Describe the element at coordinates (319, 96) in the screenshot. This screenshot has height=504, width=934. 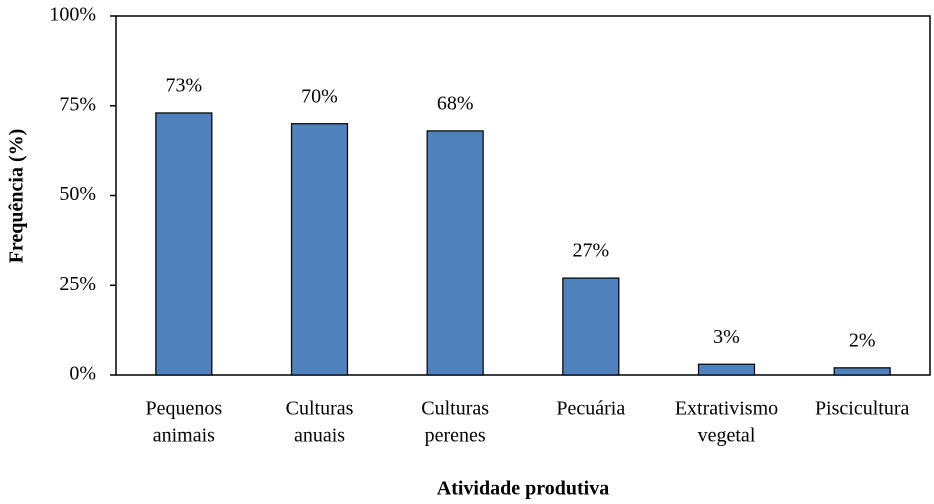
I see `value-label: 70%` at that location.